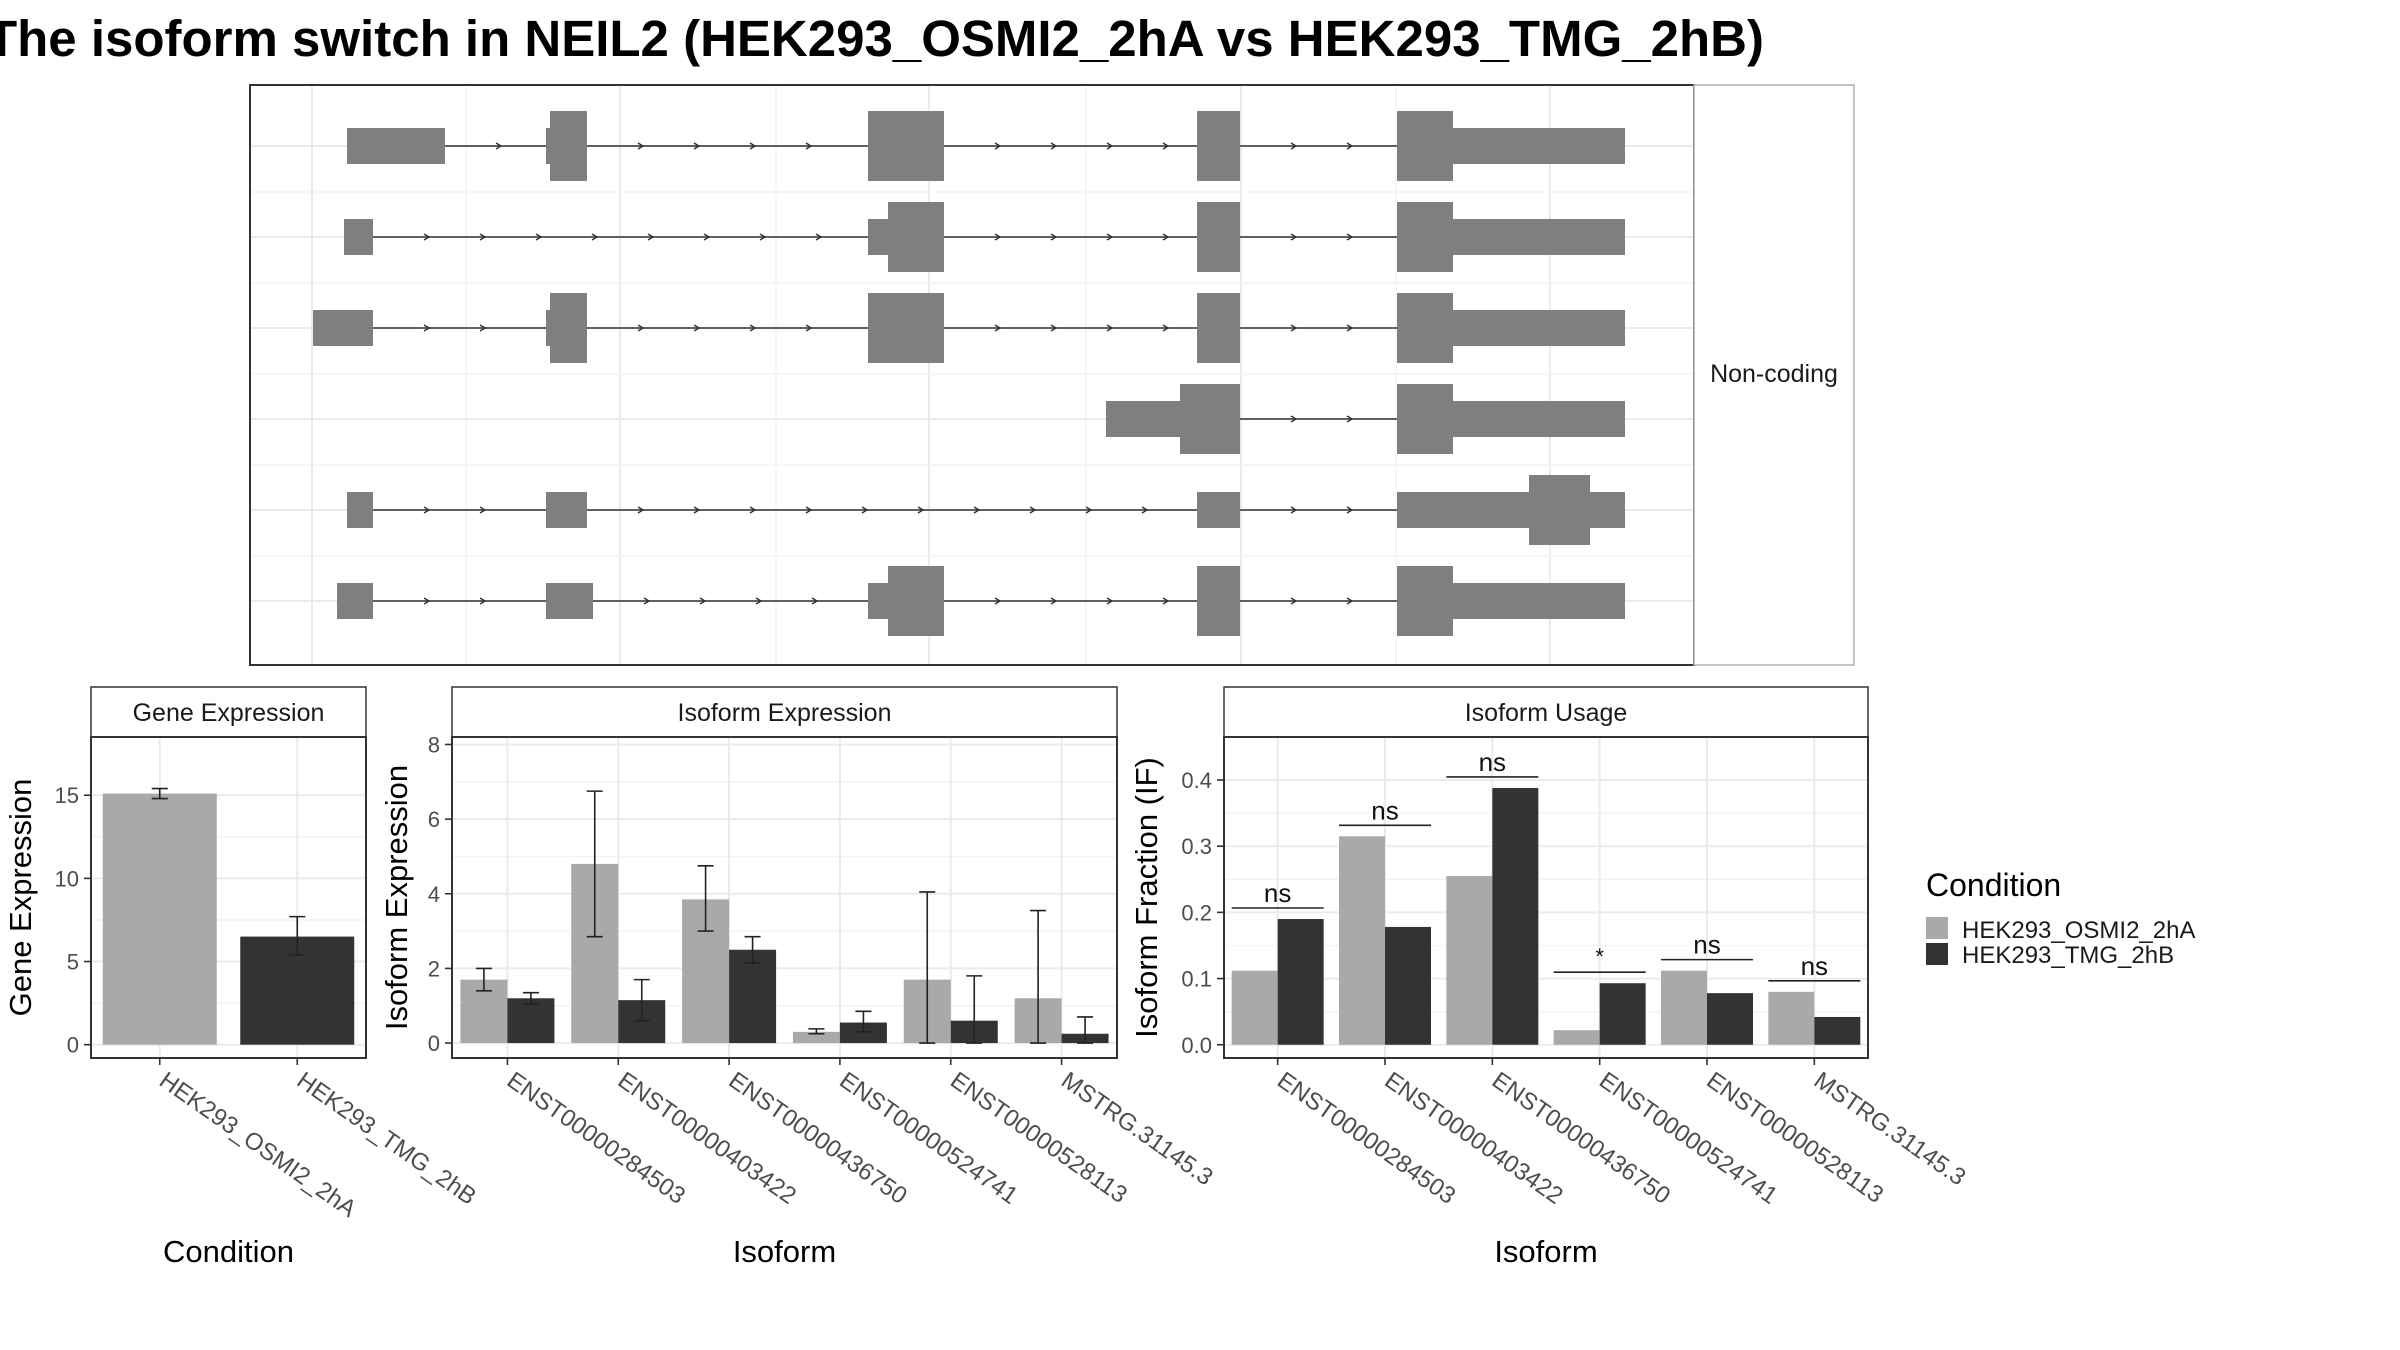  I want to click on x-axis-title: Condition, so click(228, 1251).